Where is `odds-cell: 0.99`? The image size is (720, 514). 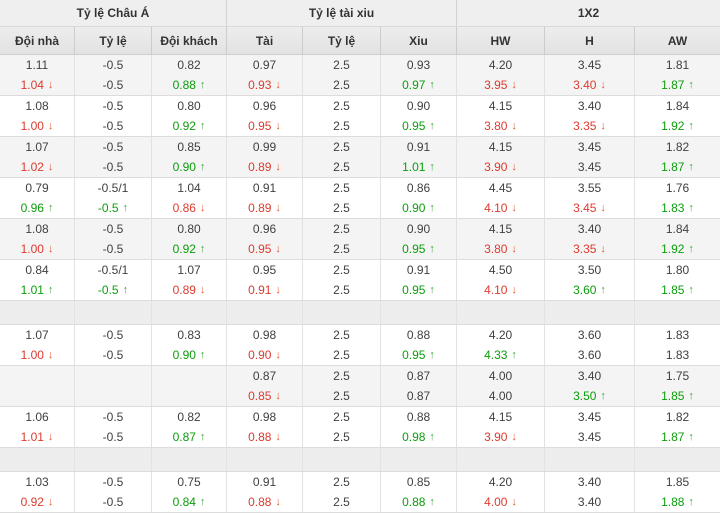
odds-cell: 0.99 is located at coordinates (265, 147).